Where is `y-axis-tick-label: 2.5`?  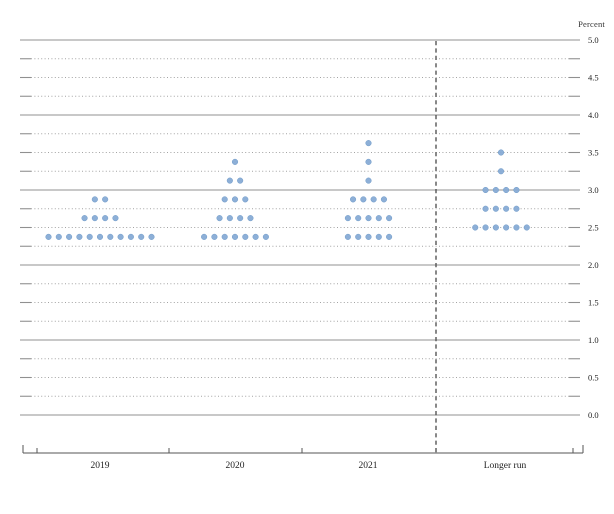 y-axis-tick-label: 2.5 is located at coordinates (593, 228).